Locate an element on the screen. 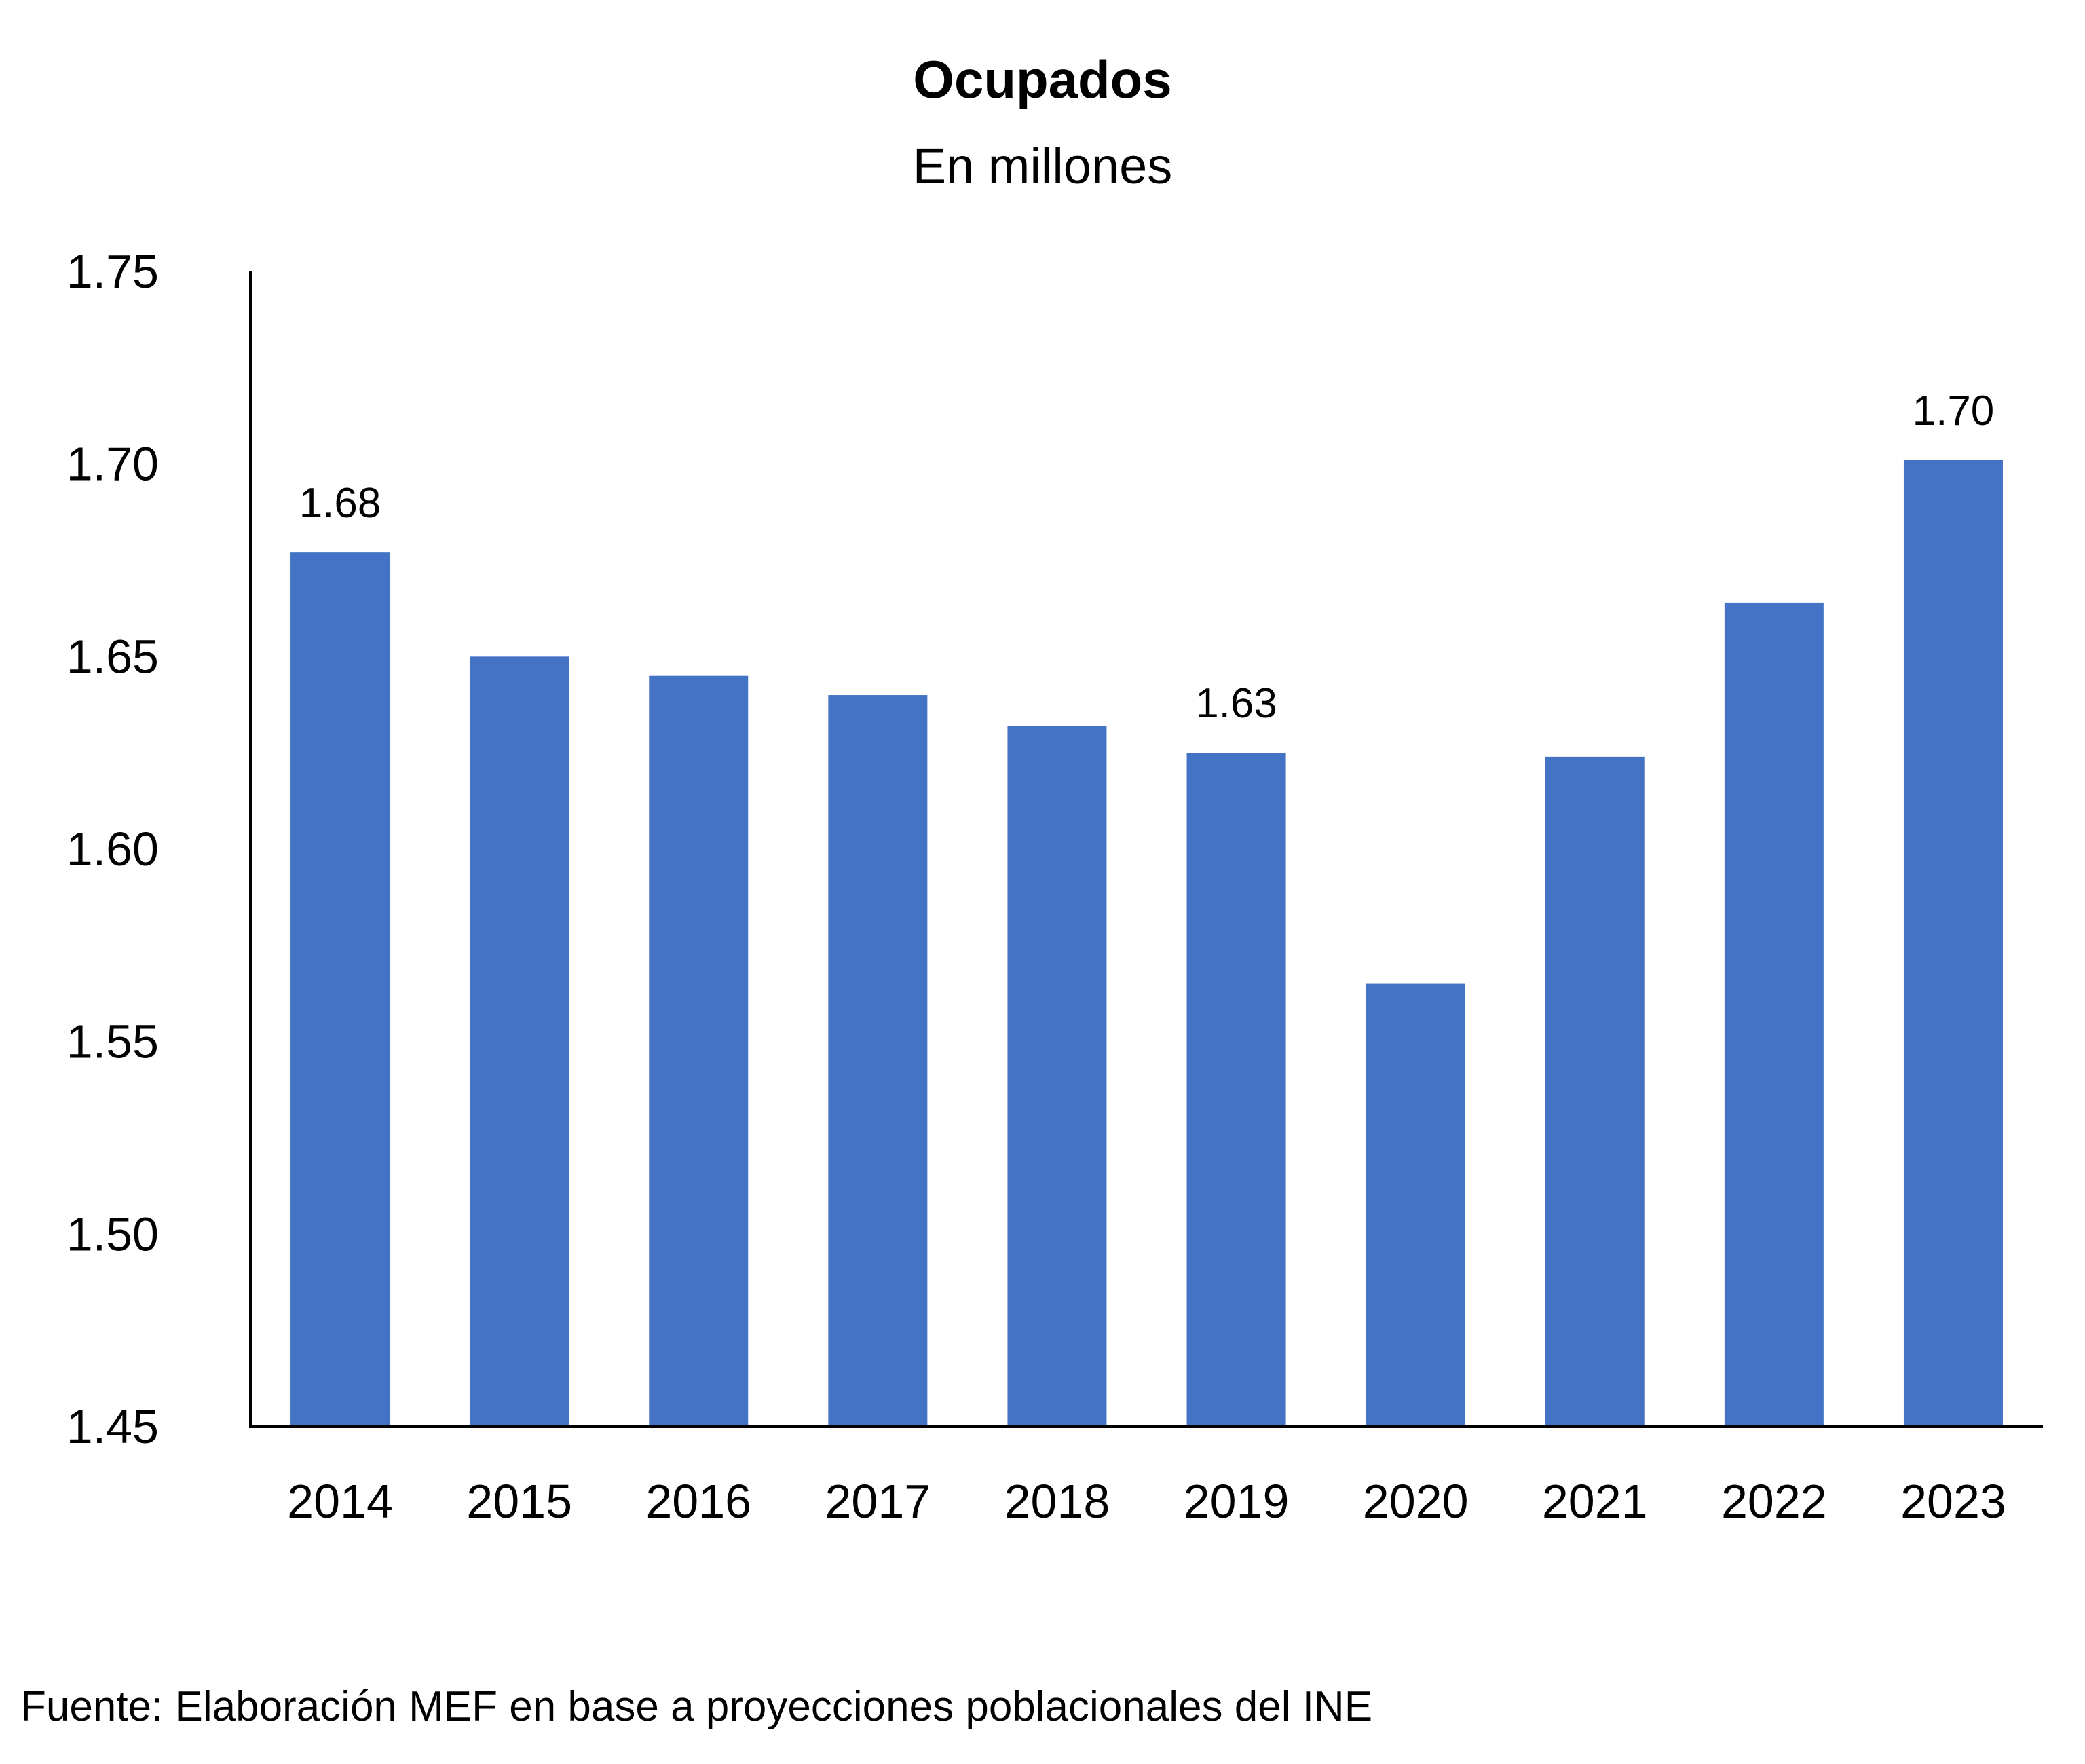 The image size is (2085, 1764). y-tick-label: 1.70 is located at coordinates (113, 465).